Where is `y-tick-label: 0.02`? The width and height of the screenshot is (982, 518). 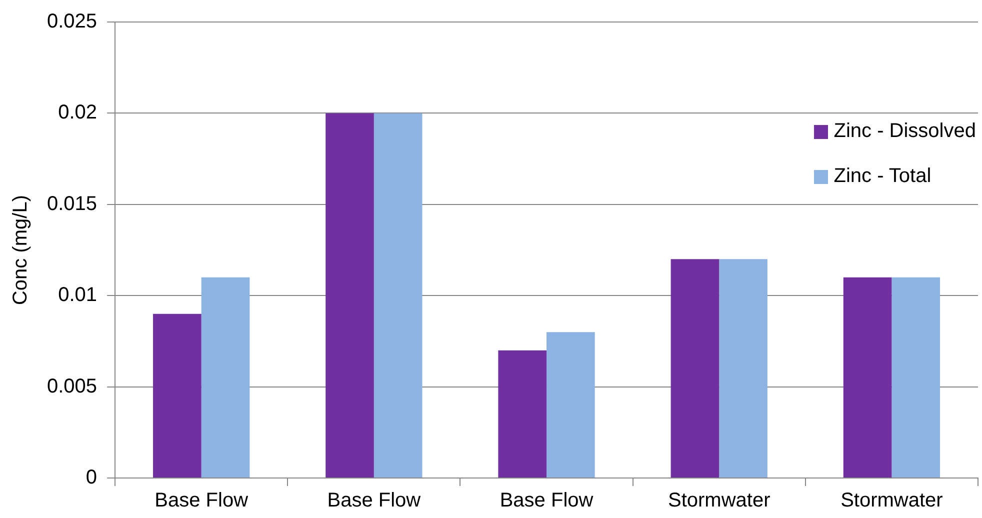 y-tick-label: 0.02 is located at coordinates (78, 113).